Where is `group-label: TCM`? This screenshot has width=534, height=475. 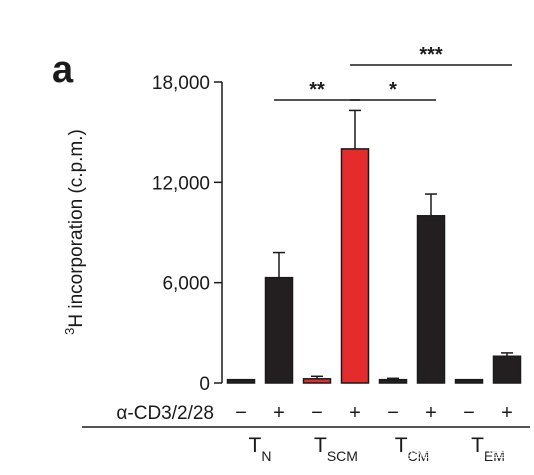
group-label: TCM is located at coordinates (412, 449).